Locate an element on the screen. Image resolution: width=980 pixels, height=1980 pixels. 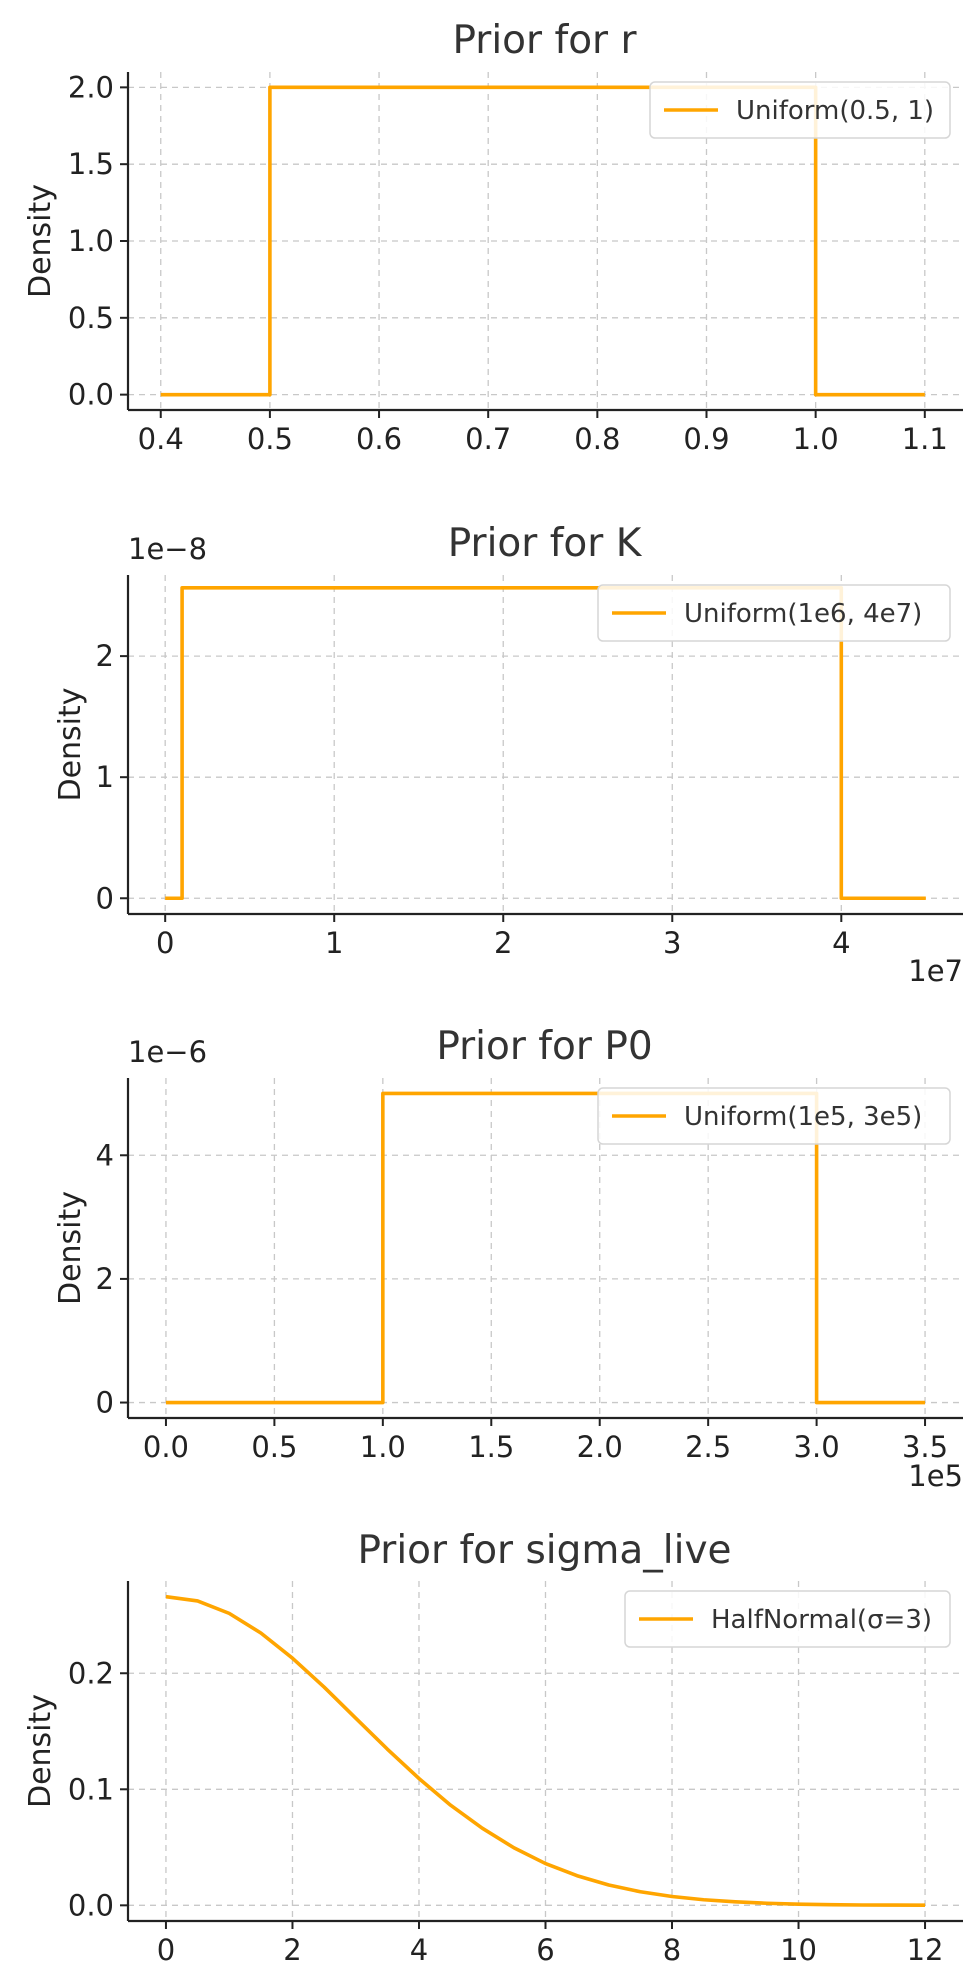
legend: Uniform(1e6, 4e7) is located at coordinates (774, 613).